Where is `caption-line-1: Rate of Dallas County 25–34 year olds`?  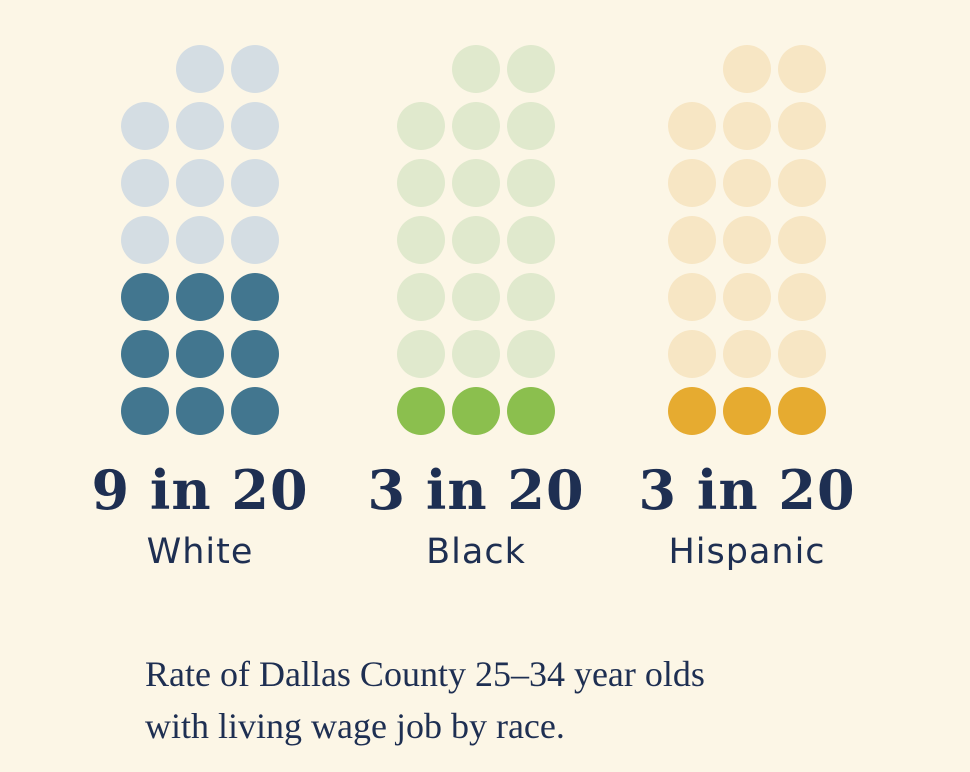 caption-line-1: Rate of Dallas County 25–34 year olds is located at coordinates (425, 674).